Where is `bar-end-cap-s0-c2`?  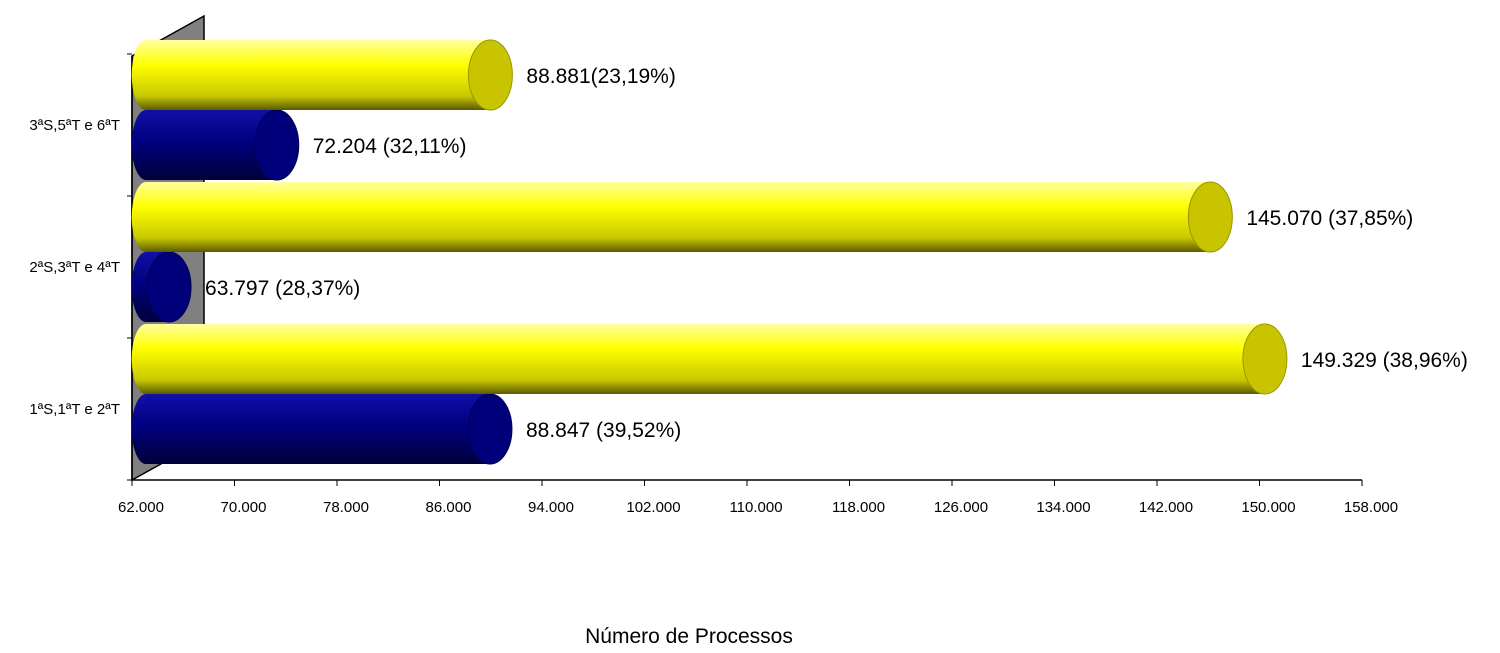 bar-end-cap-s0-c2 is located at coordinates (277, 145).